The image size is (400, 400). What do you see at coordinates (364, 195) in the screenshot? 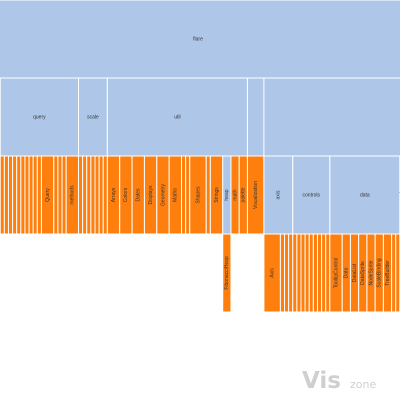
I see `node-data: data` at bounding box center [364, 195].